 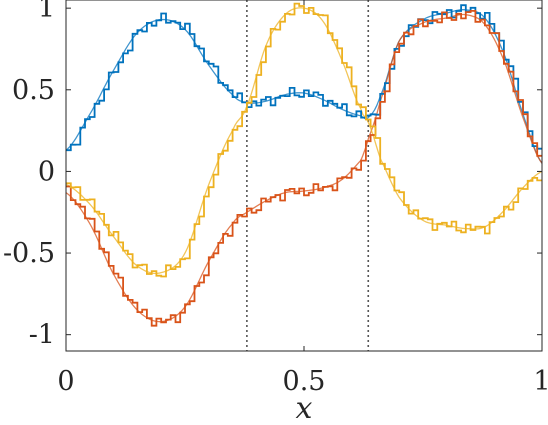 What do you see at coordinates (46, 12) in the screenshot?
I see `y-tick-label: 1` at bounding box center [46, 12].